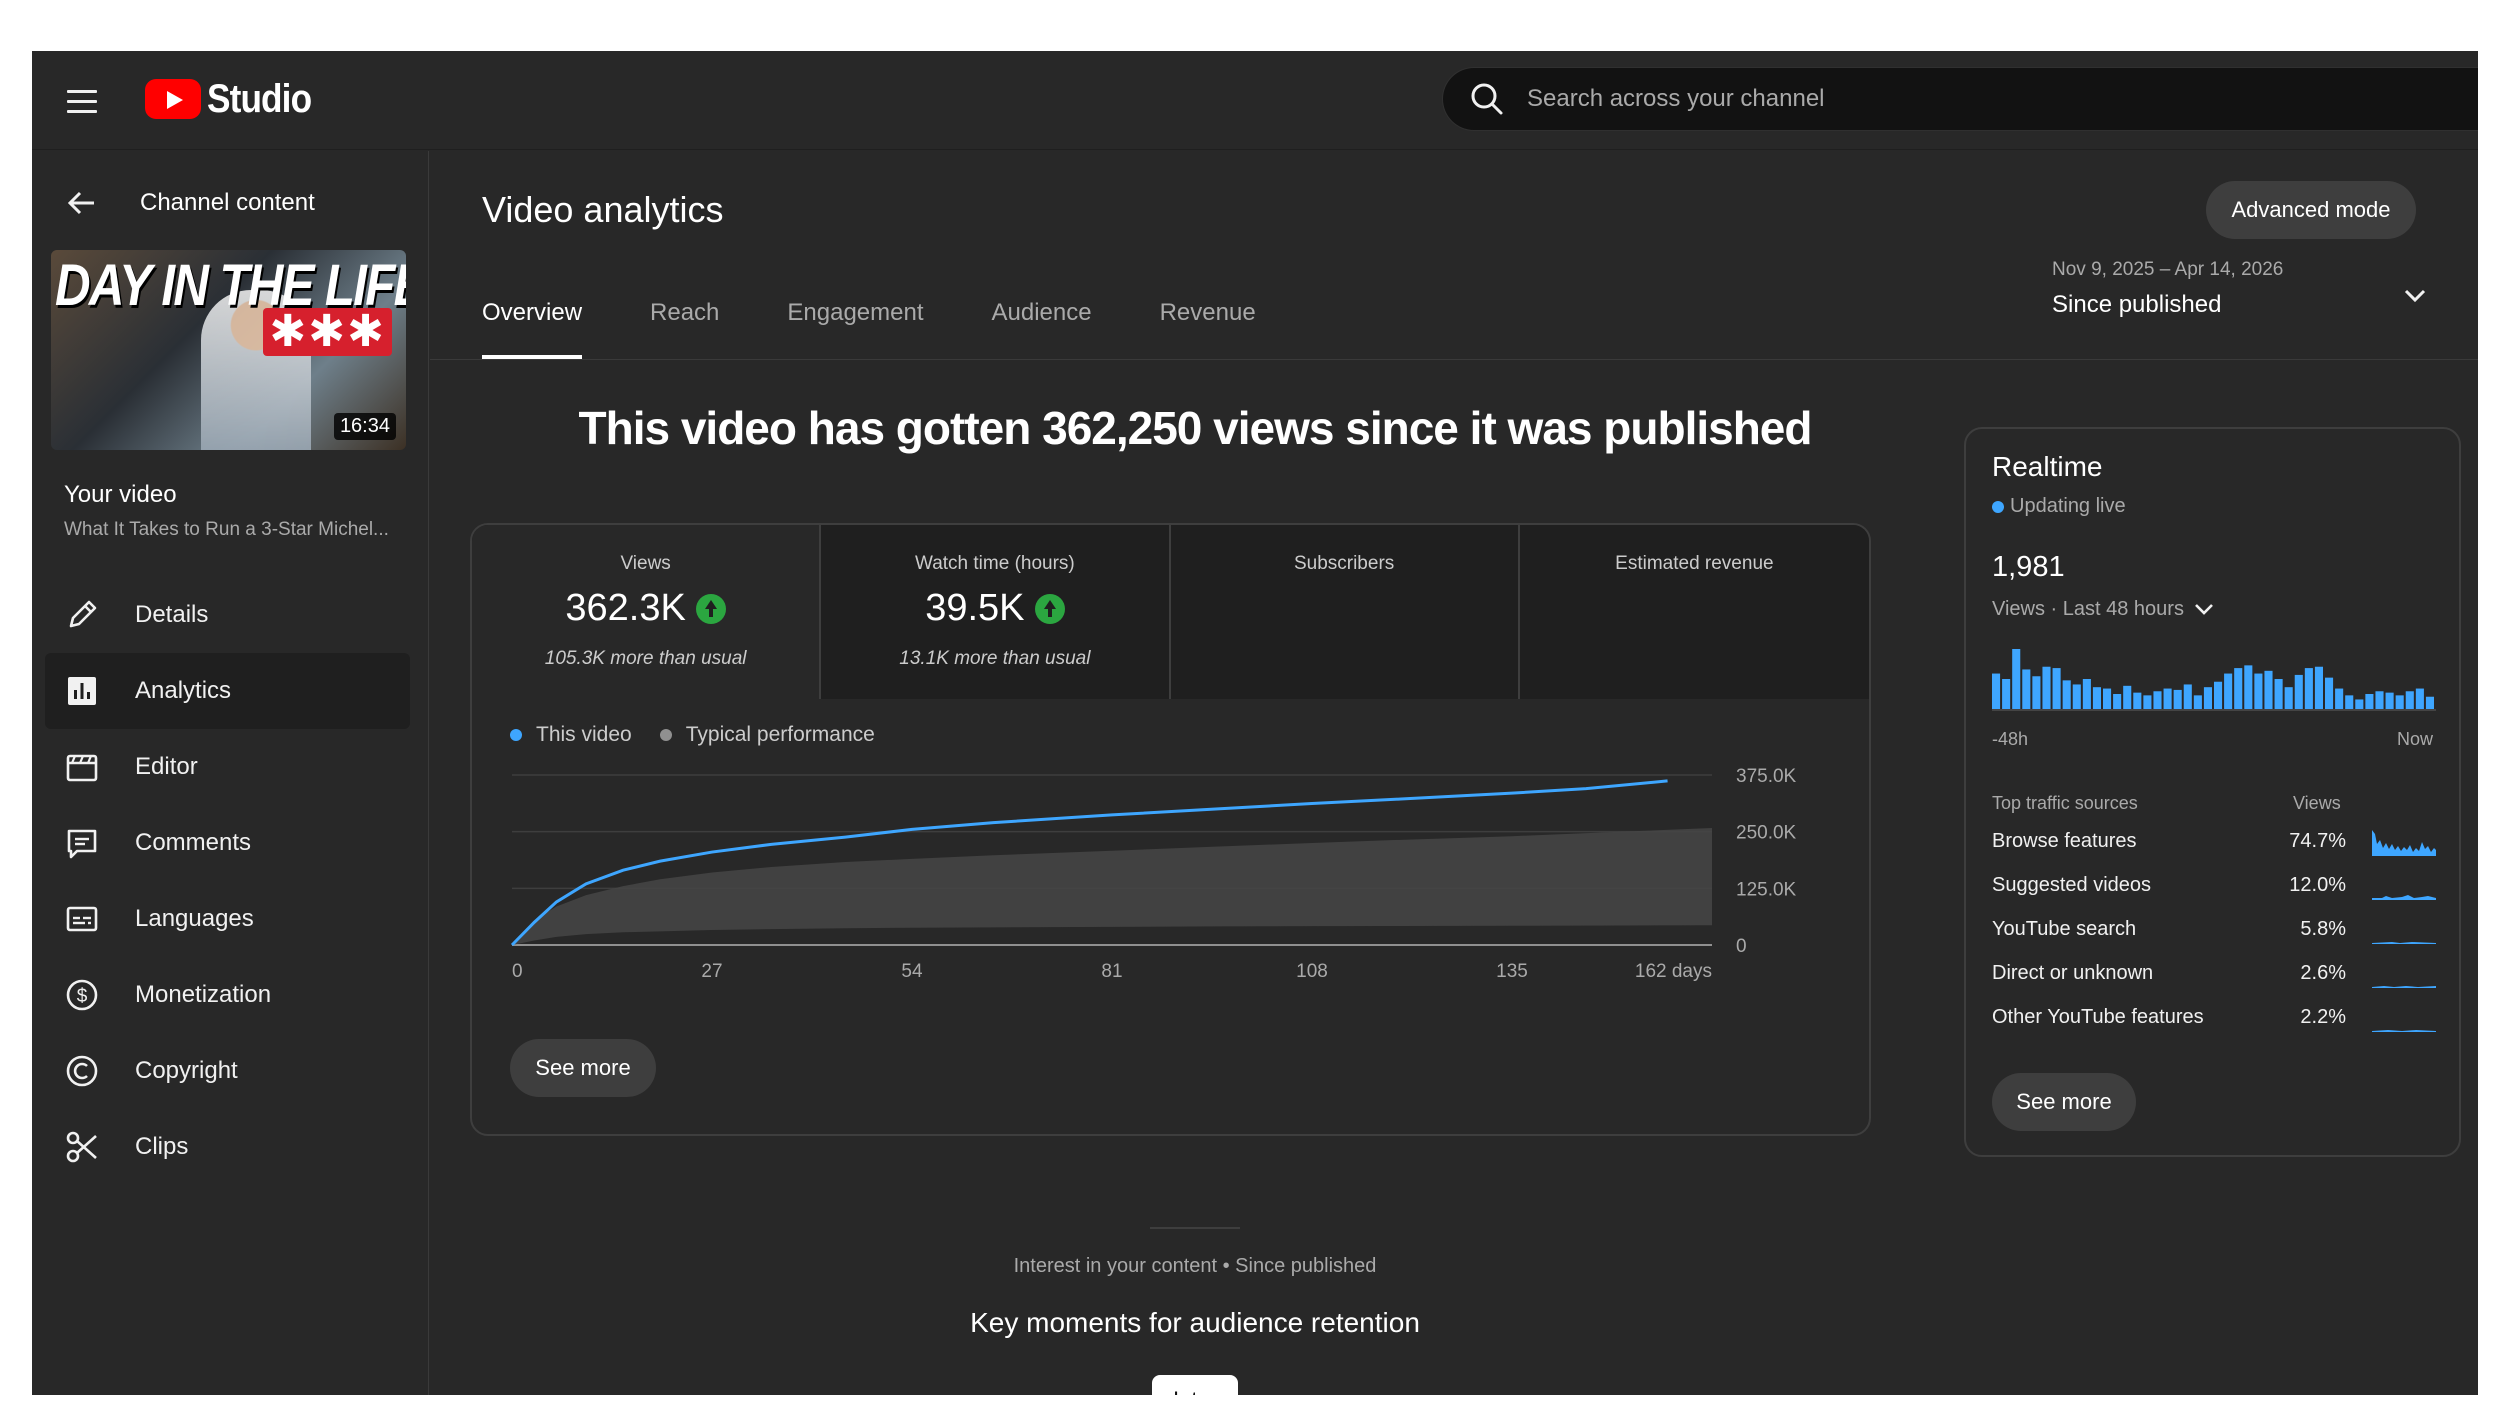 Image resolution: width=2500 pixels, height=1406 pixels. What do you see at coordinates (603, 209) in the screenshot?
I see `page-title: Video analytics` at bounding box center [603, 209].